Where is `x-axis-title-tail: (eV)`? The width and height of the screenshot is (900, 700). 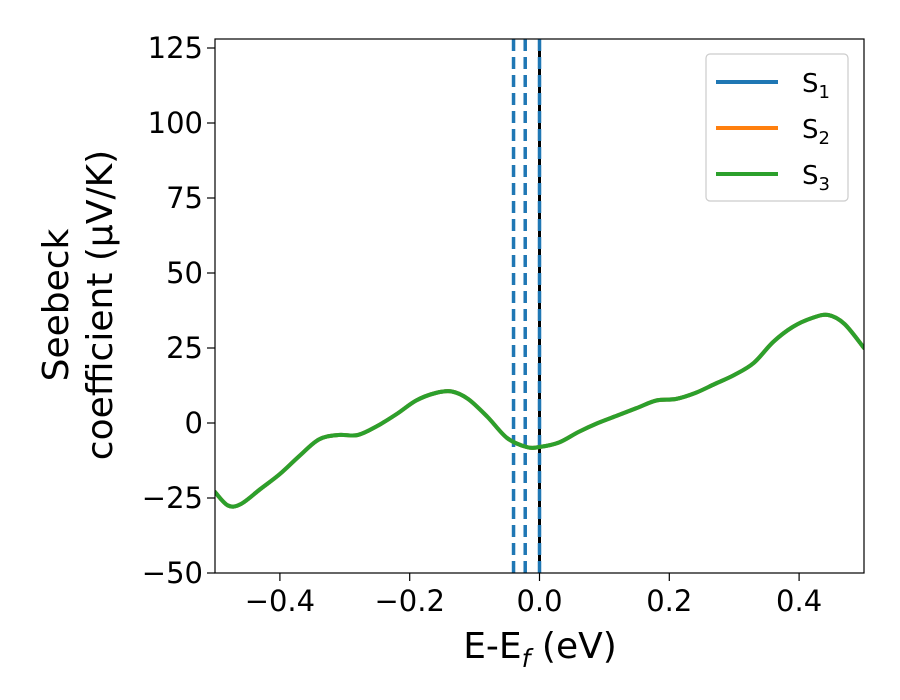
x-axis-title-tail: (eV) is located at coordinates (573, 646).